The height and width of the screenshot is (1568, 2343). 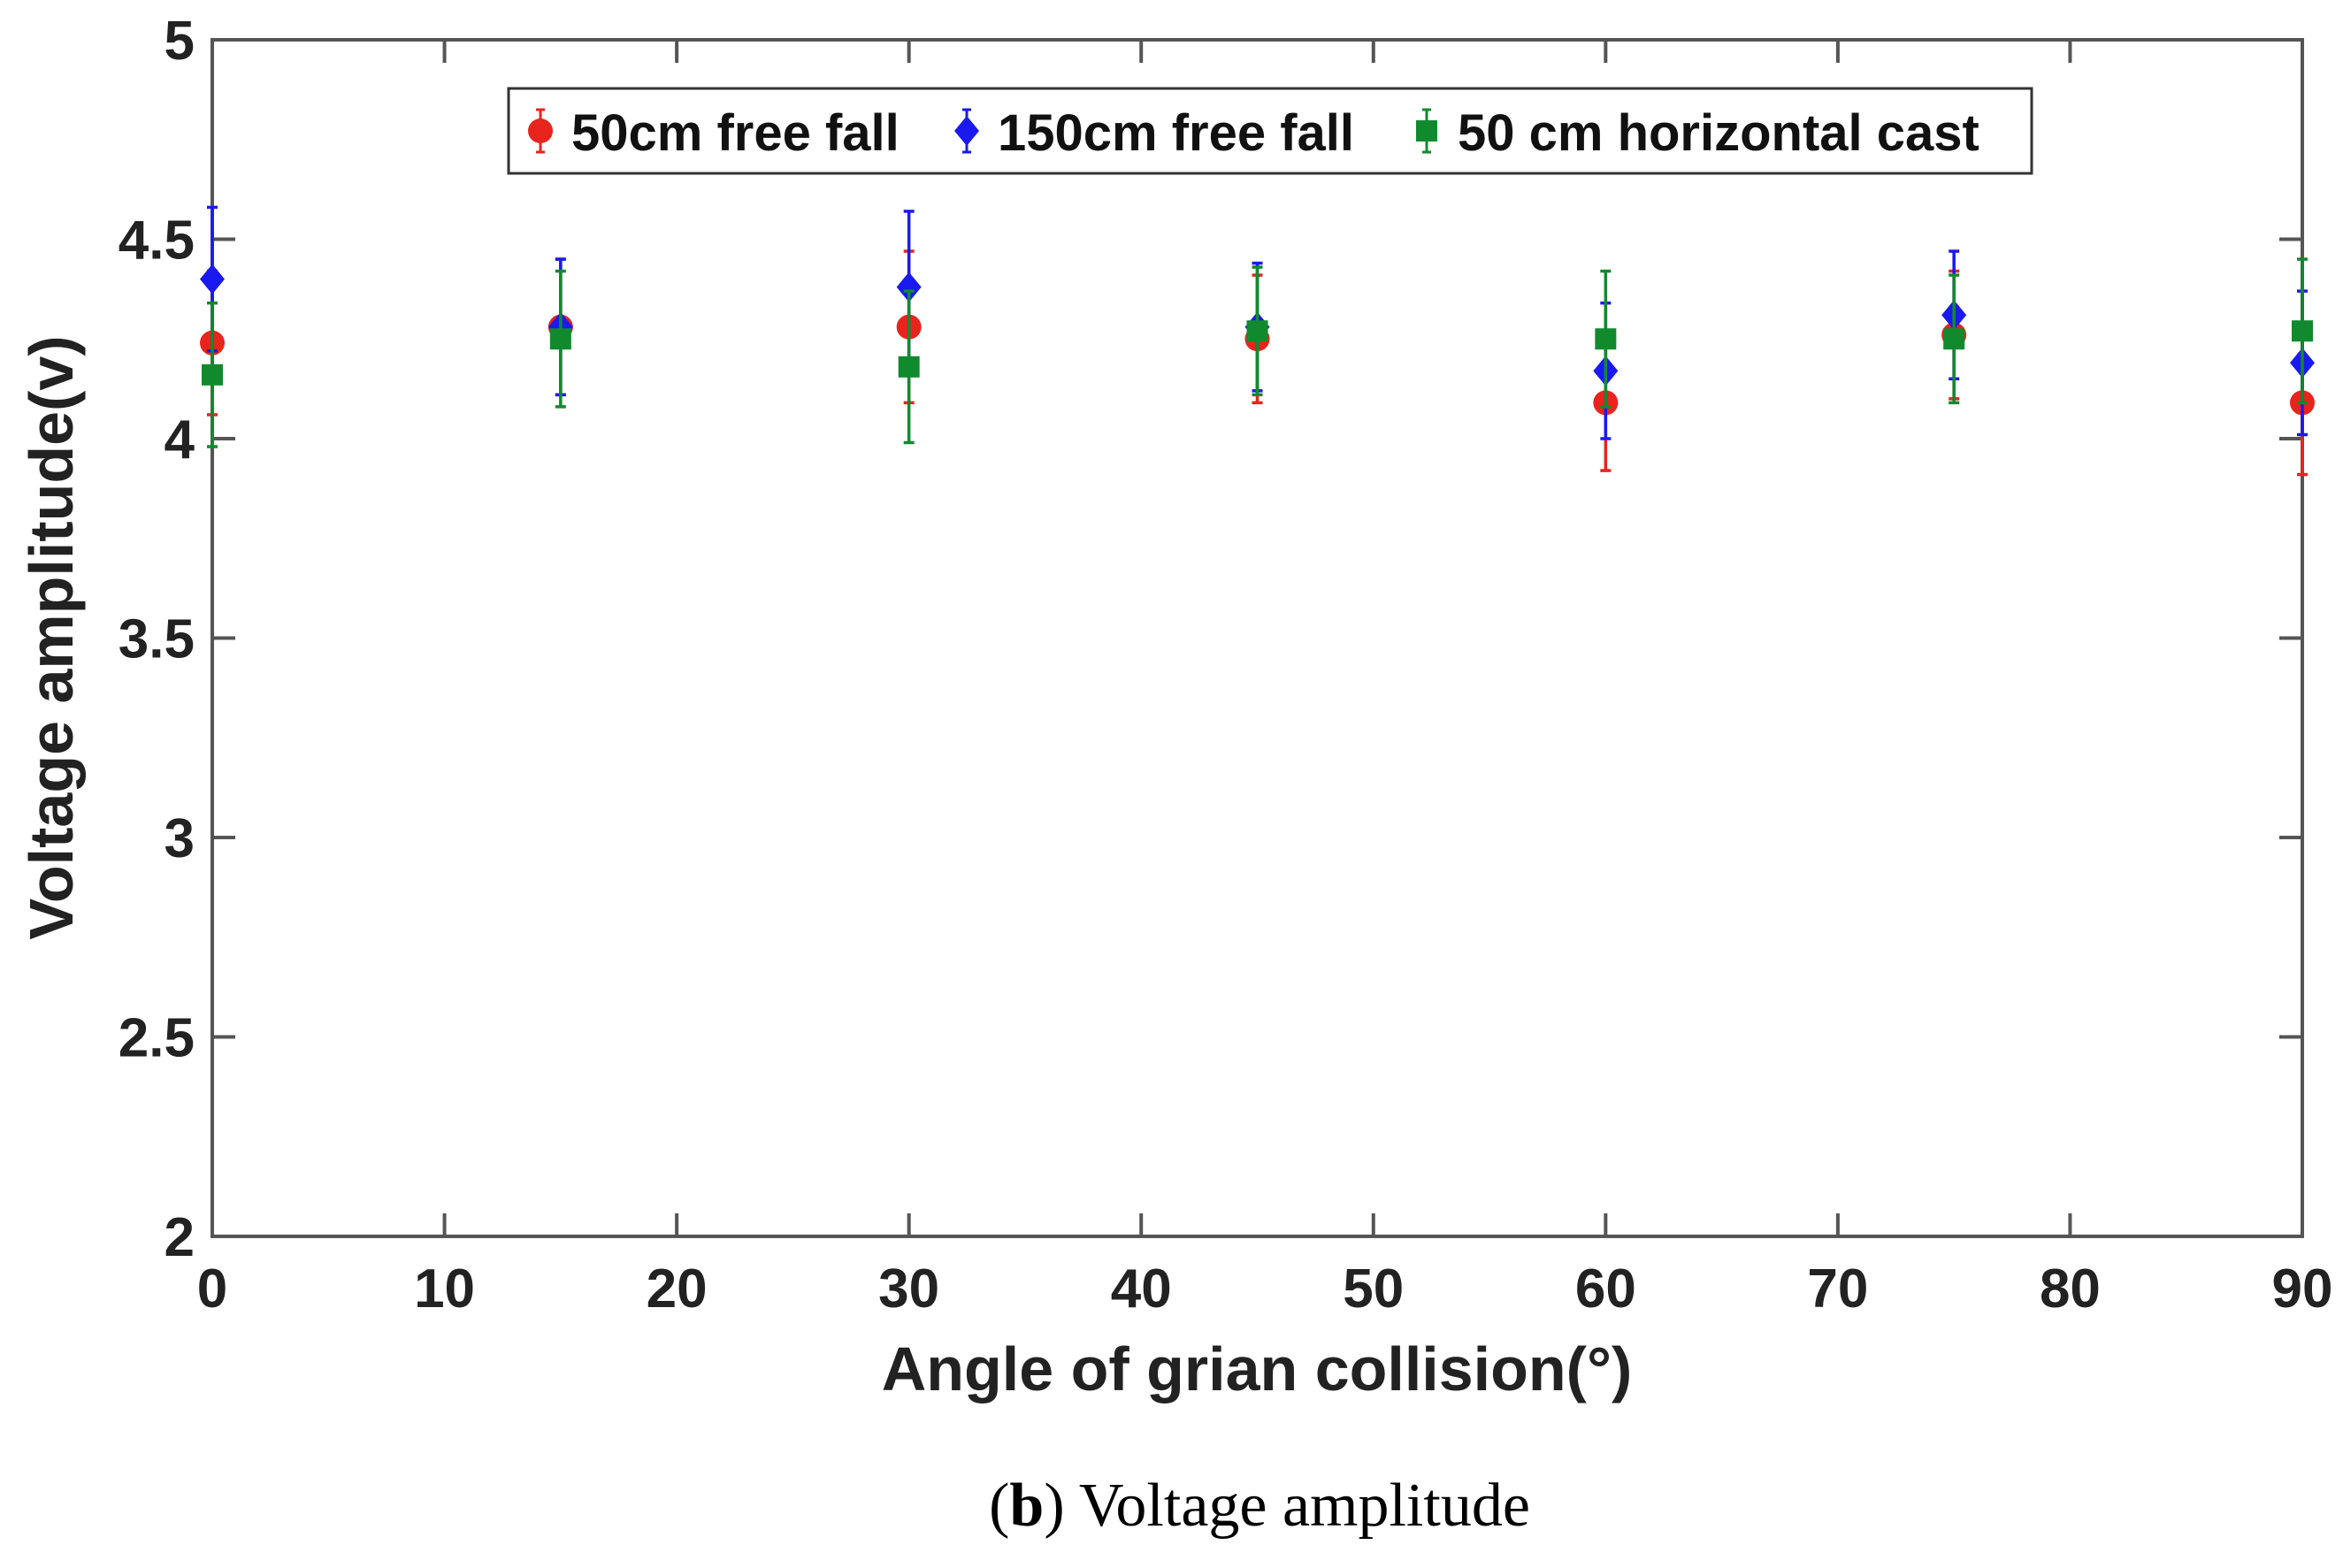 What do you see at coordinates (180, 41) in the screenshot?
I see `y-tick-label: 5` at bounding box center [180, 41].